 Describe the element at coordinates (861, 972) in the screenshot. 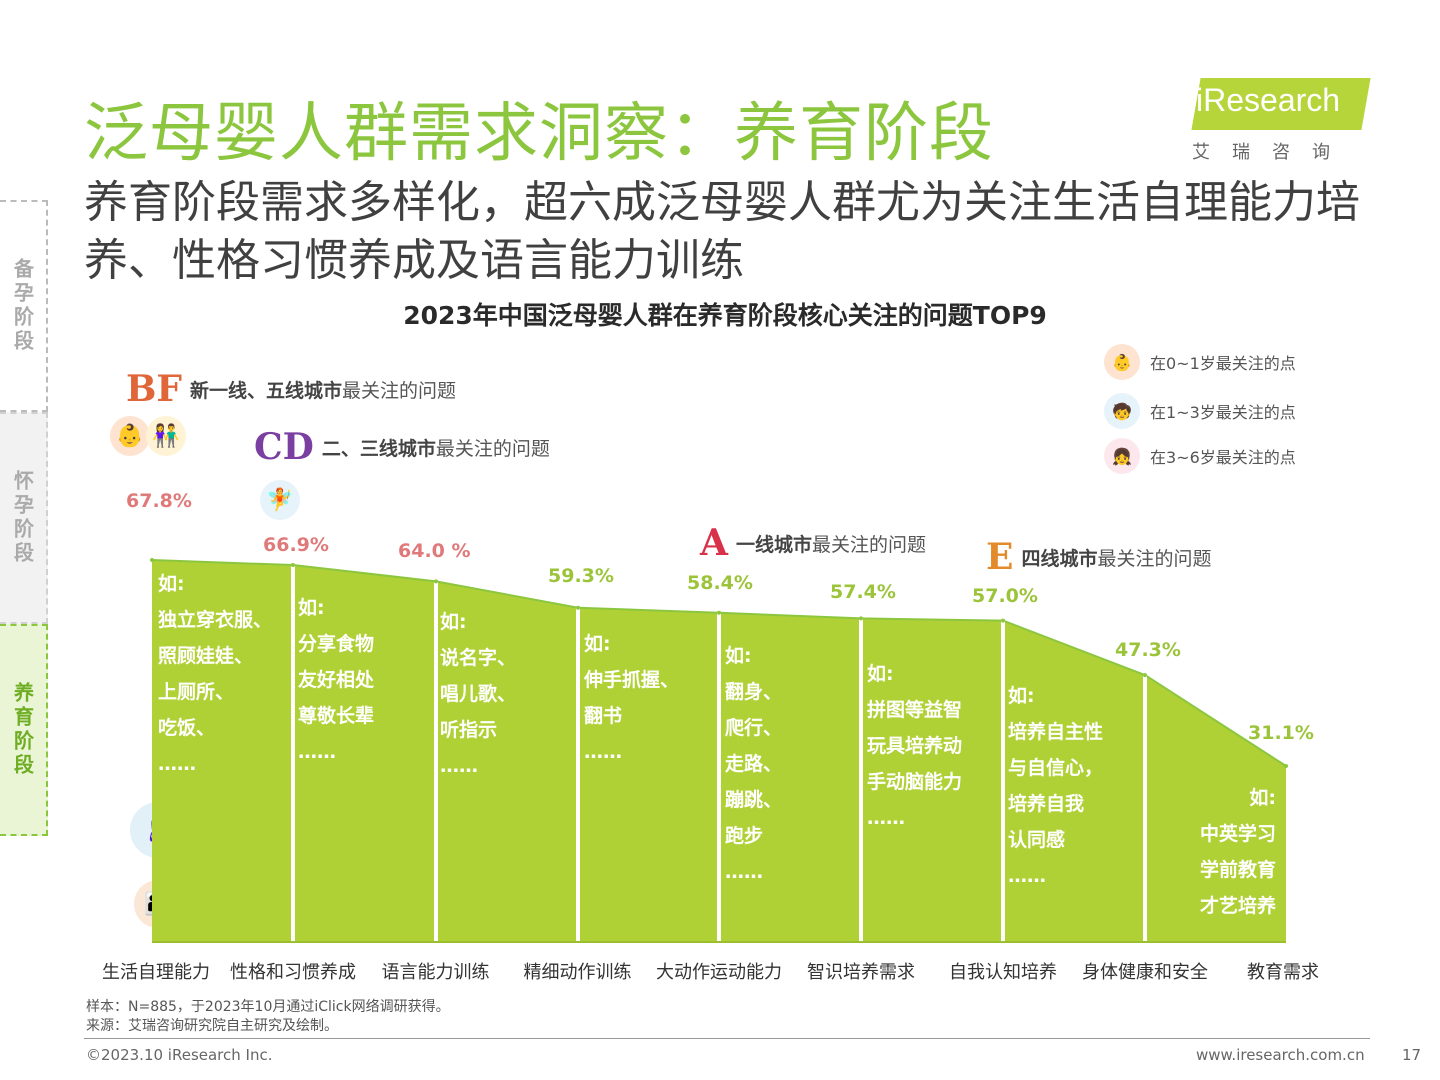

I see `category-label: 智识培养需求` at that location.